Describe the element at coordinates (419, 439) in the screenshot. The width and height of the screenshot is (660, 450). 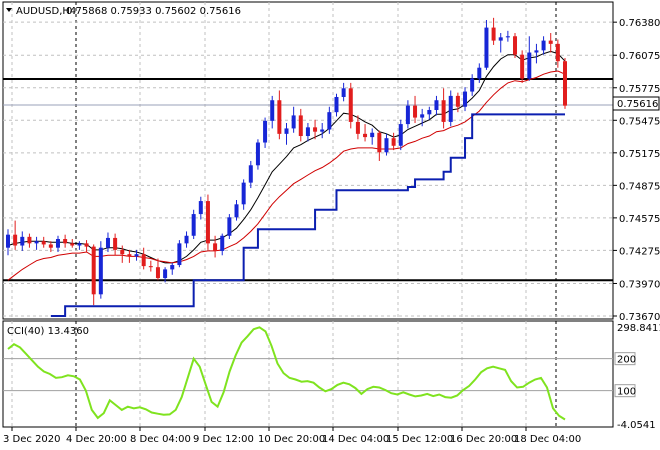
I see `time-tick-label: 15 Dec 12:00` at that location.